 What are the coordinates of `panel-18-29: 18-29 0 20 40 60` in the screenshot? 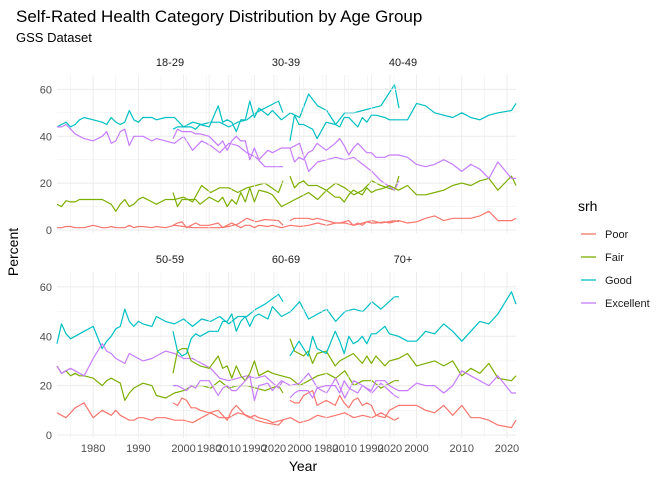 It's located at (162, 147).